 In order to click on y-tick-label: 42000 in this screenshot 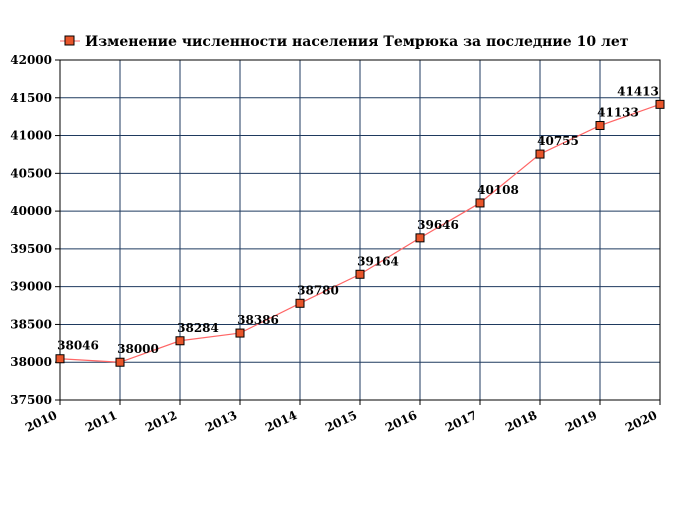, I will do `click(31, 60)`.